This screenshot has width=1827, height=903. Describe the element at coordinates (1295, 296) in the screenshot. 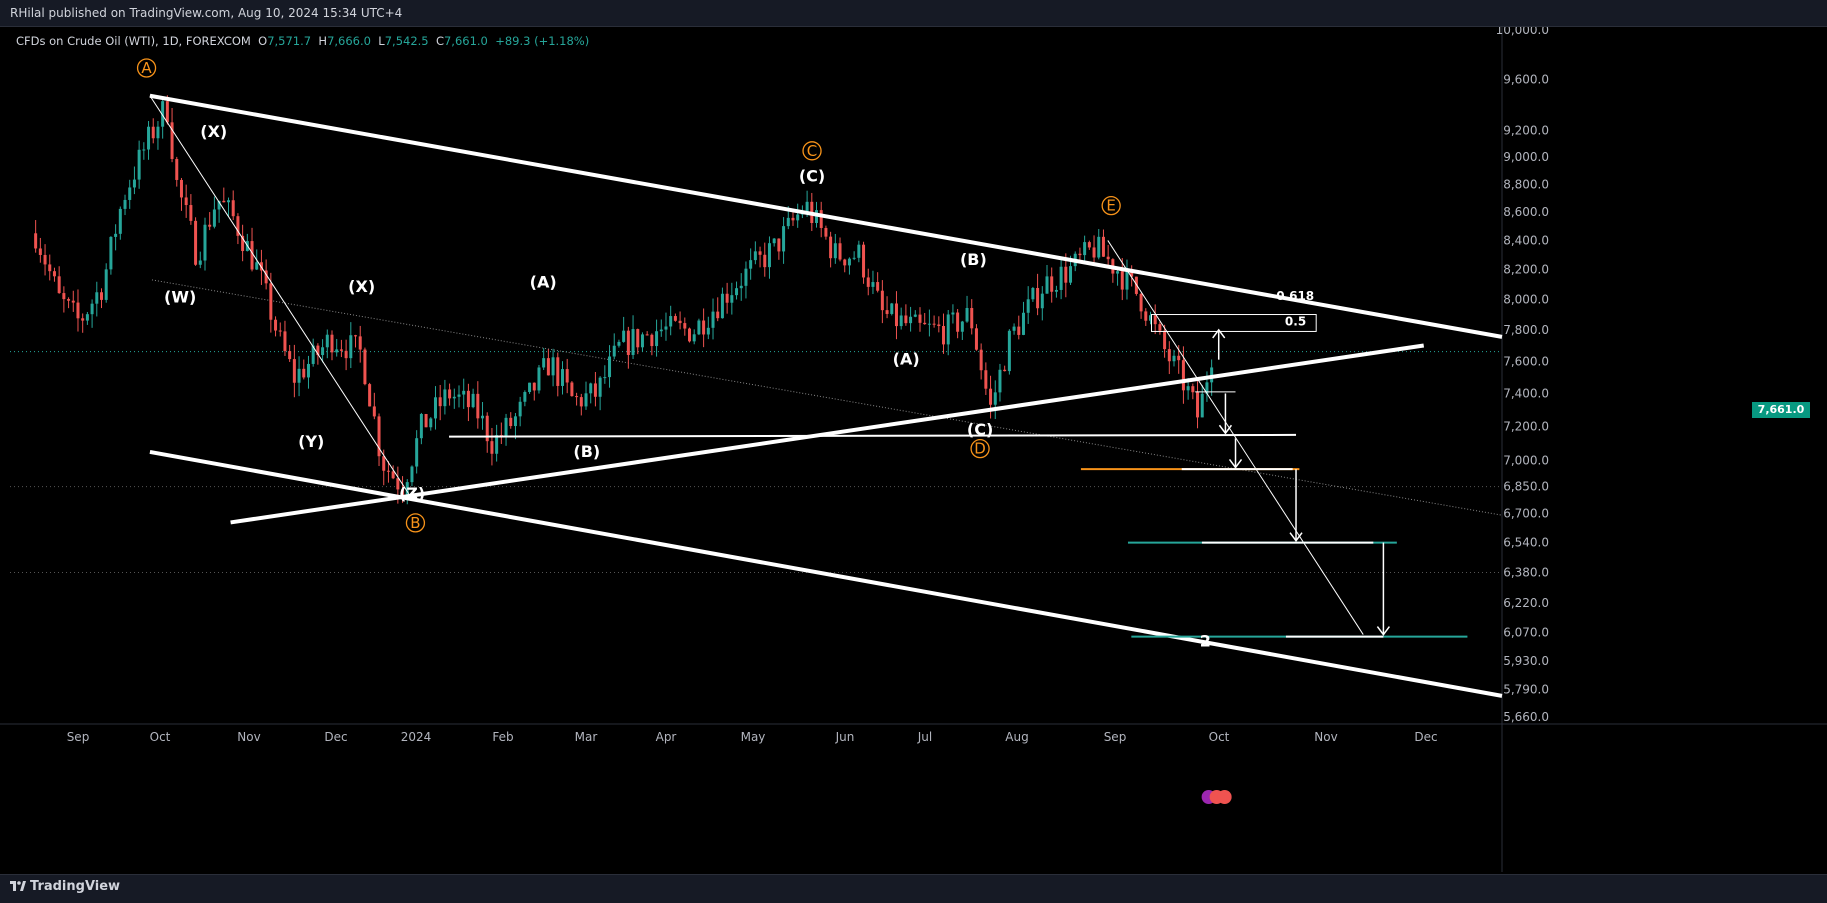

I see `fib-level-0618: 0.618` at that location.